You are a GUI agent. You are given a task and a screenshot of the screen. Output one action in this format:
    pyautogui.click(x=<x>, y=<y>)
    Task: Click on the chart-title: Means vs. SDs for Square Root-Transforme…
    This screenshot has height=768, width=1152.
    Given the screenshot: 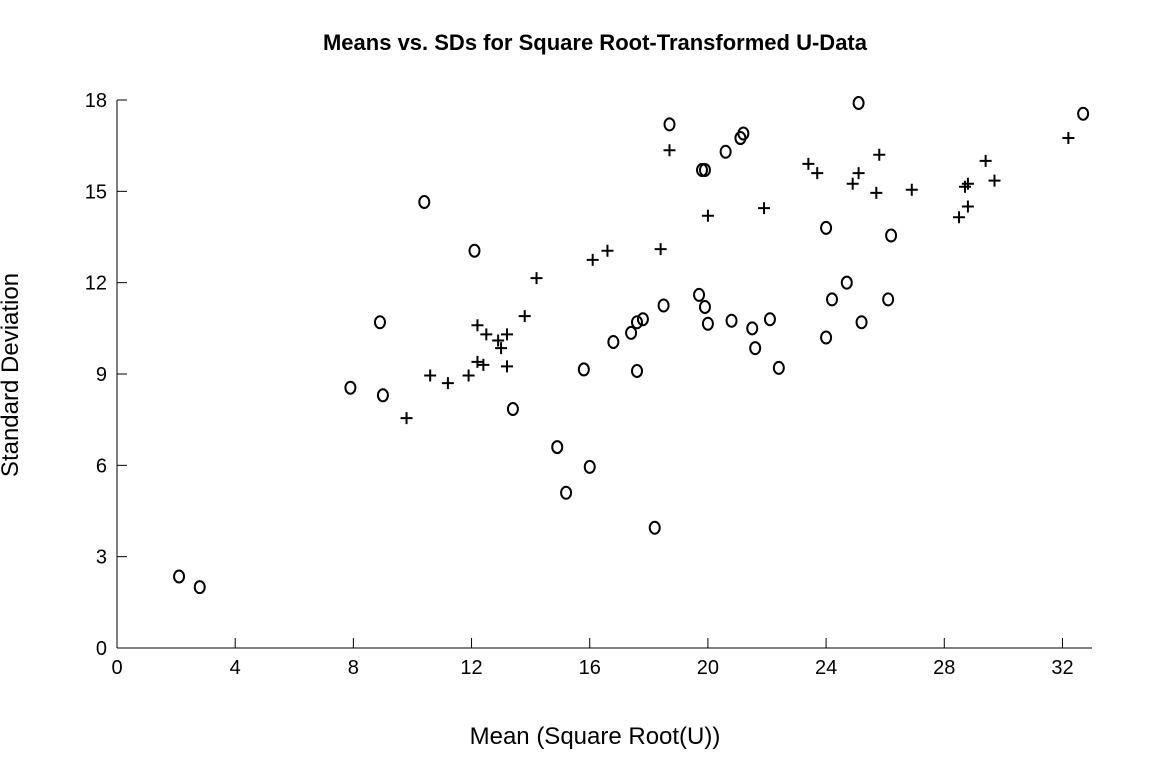 What is the action you would take?
    pyautogui.click(x=595, y=42)
    